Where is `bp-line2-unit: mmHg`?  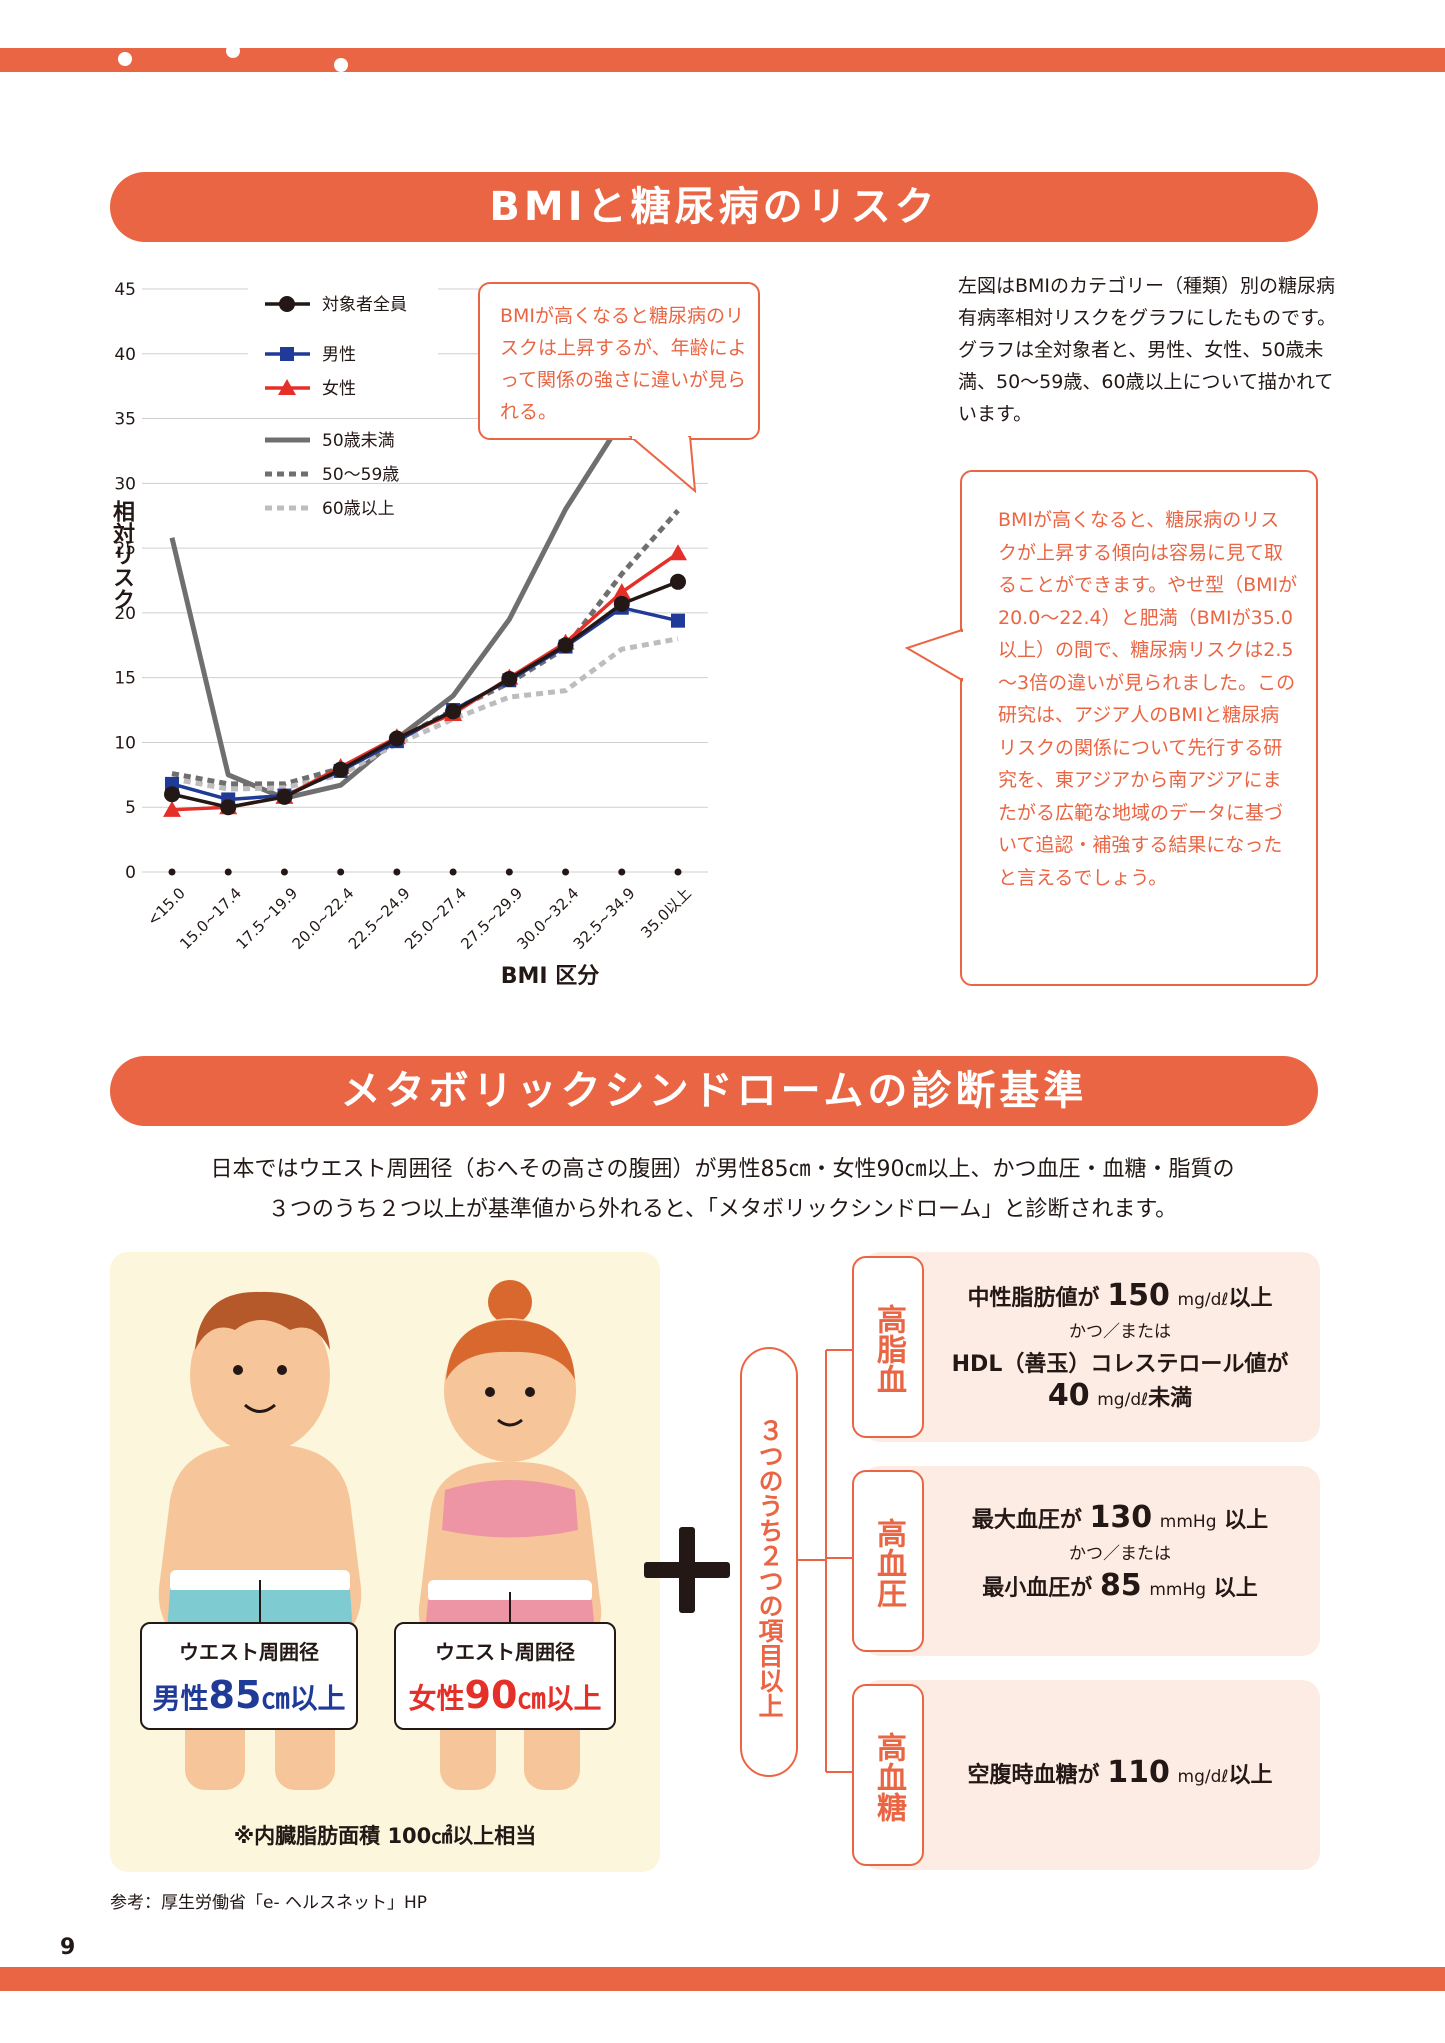 bp-line2-unit: mmHg is located at coordinates (1178, 1590).